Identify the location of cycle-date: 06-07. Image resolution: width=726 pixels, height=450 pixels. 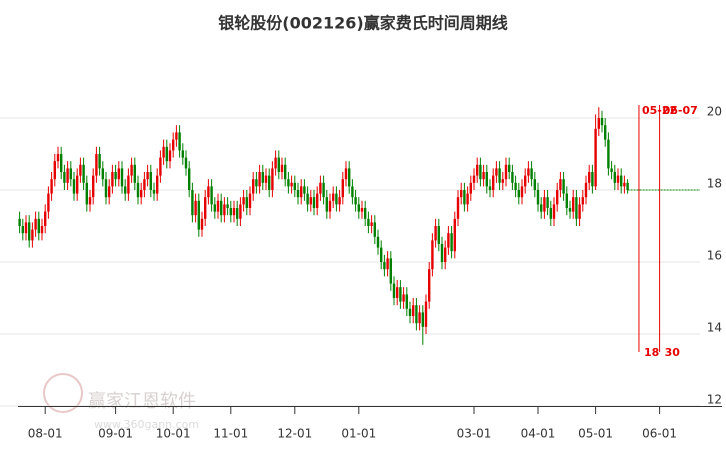
(680, 110).